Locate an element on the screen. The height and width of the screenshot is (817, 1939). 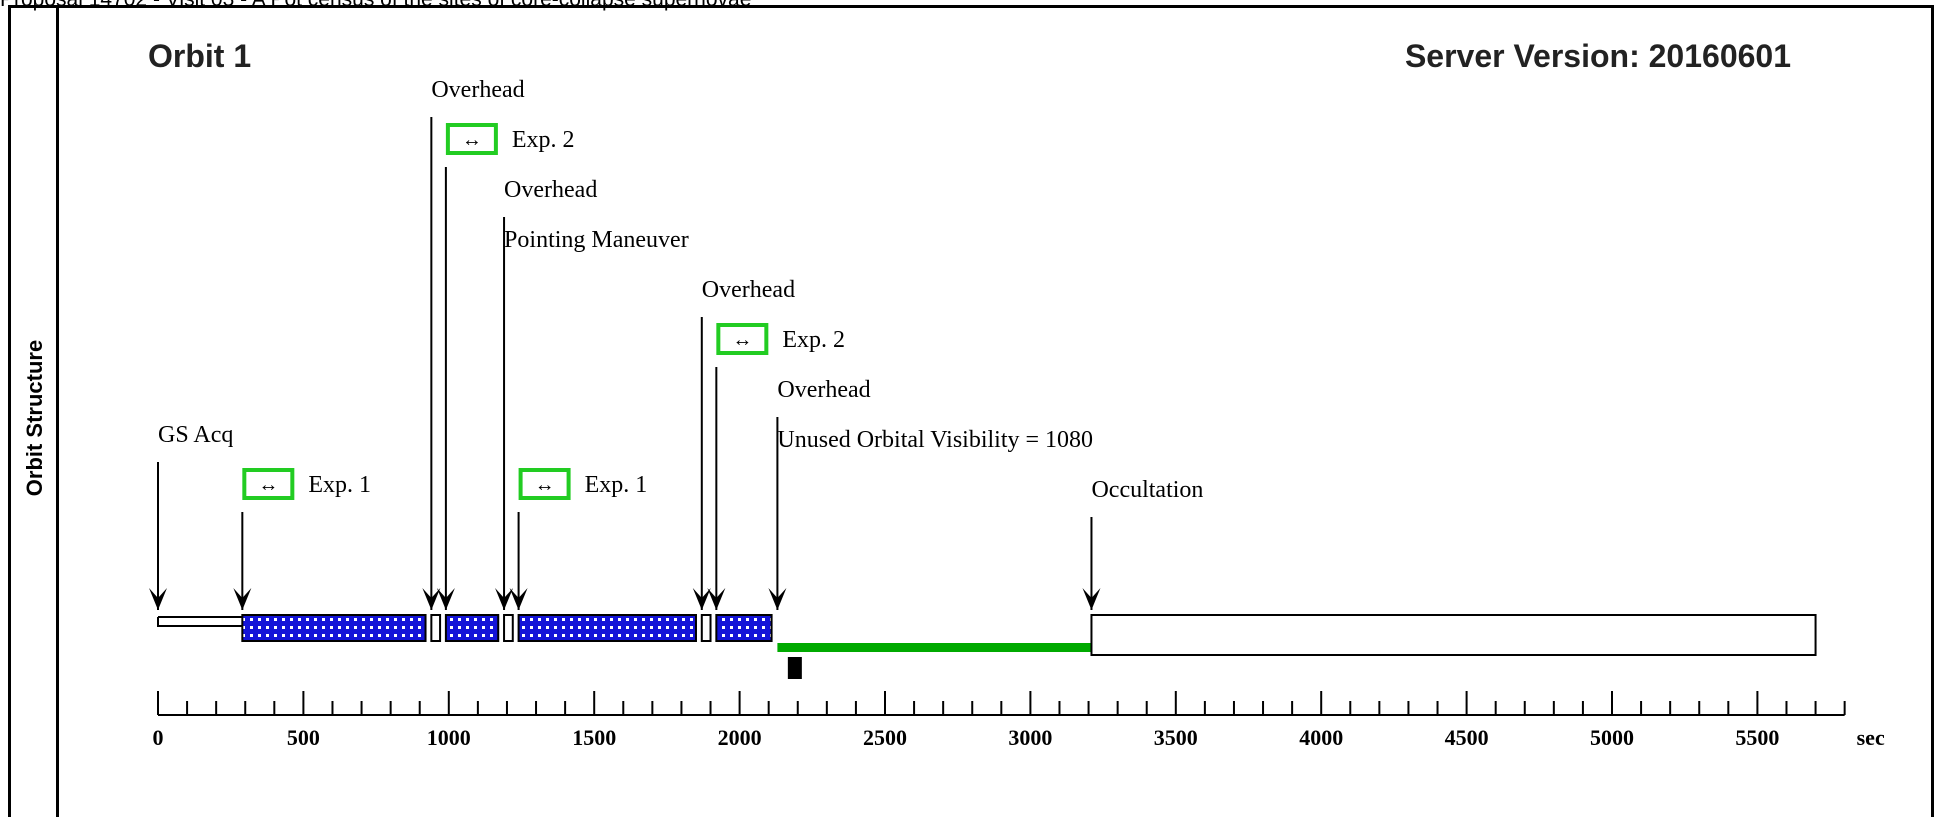
tick-label: 4000 is located at coordinates (1321, 737).